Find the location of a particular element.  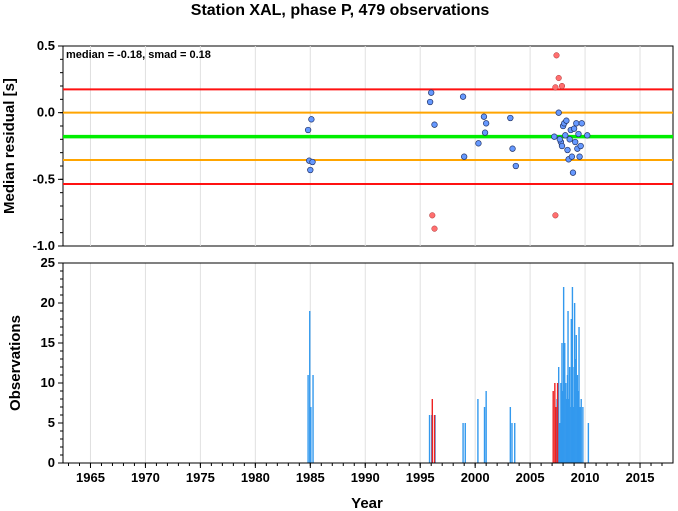

y-tick-label: 0.5 is located at coordinates (46, 45).